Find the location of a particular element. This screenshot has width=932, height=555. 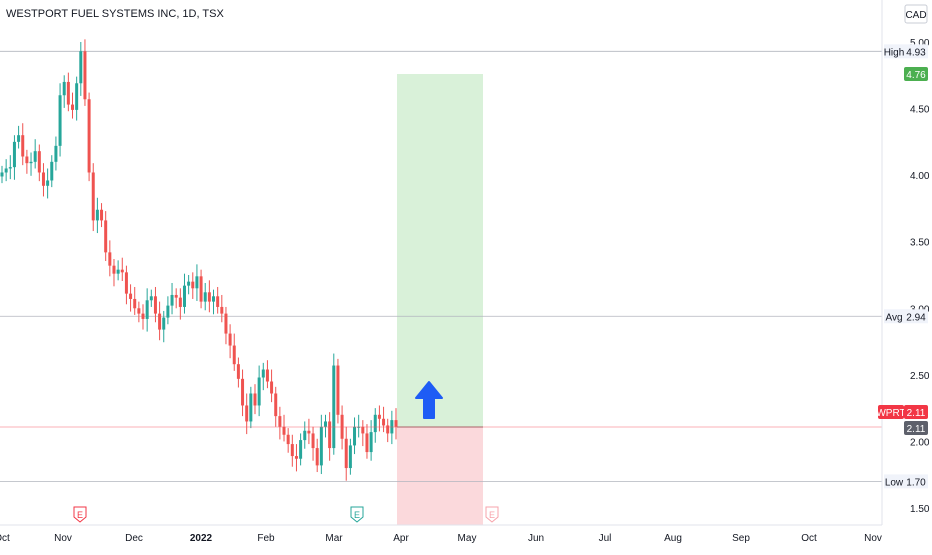

x-tick-label: Jun is located at coordinates (536, 538).